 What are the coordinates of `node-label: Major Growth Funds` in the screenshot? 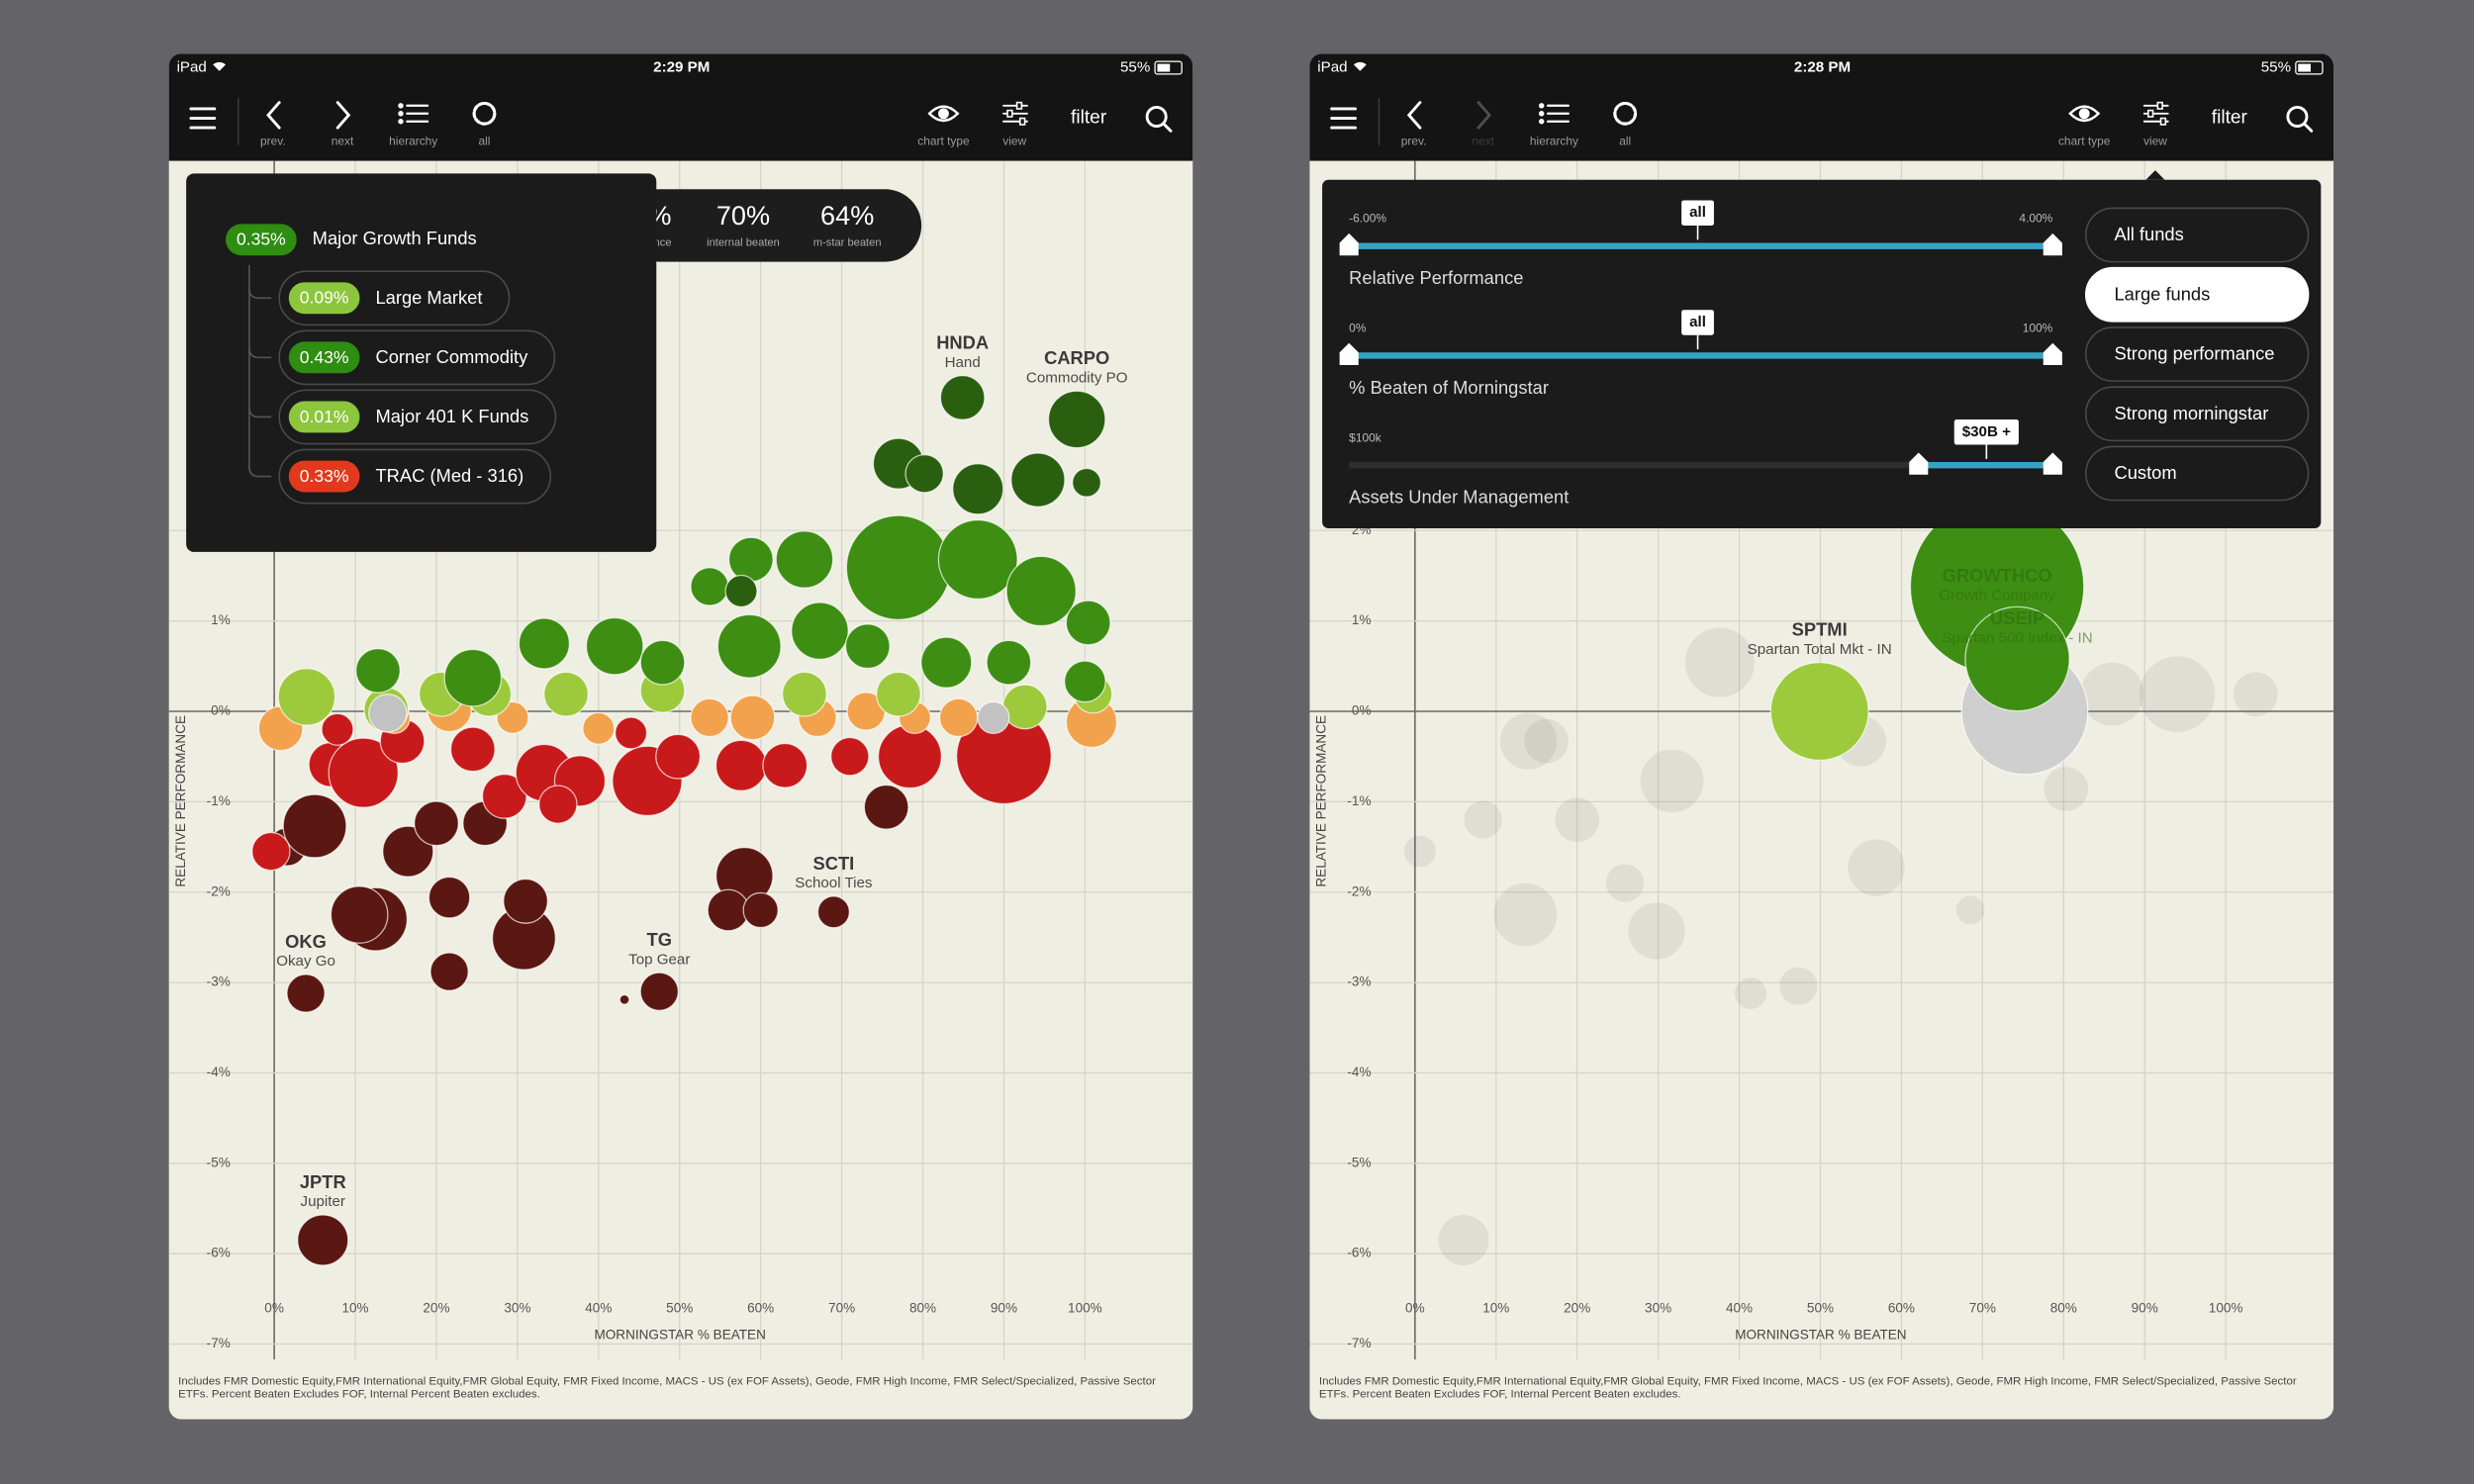 It's located at (395, 238).